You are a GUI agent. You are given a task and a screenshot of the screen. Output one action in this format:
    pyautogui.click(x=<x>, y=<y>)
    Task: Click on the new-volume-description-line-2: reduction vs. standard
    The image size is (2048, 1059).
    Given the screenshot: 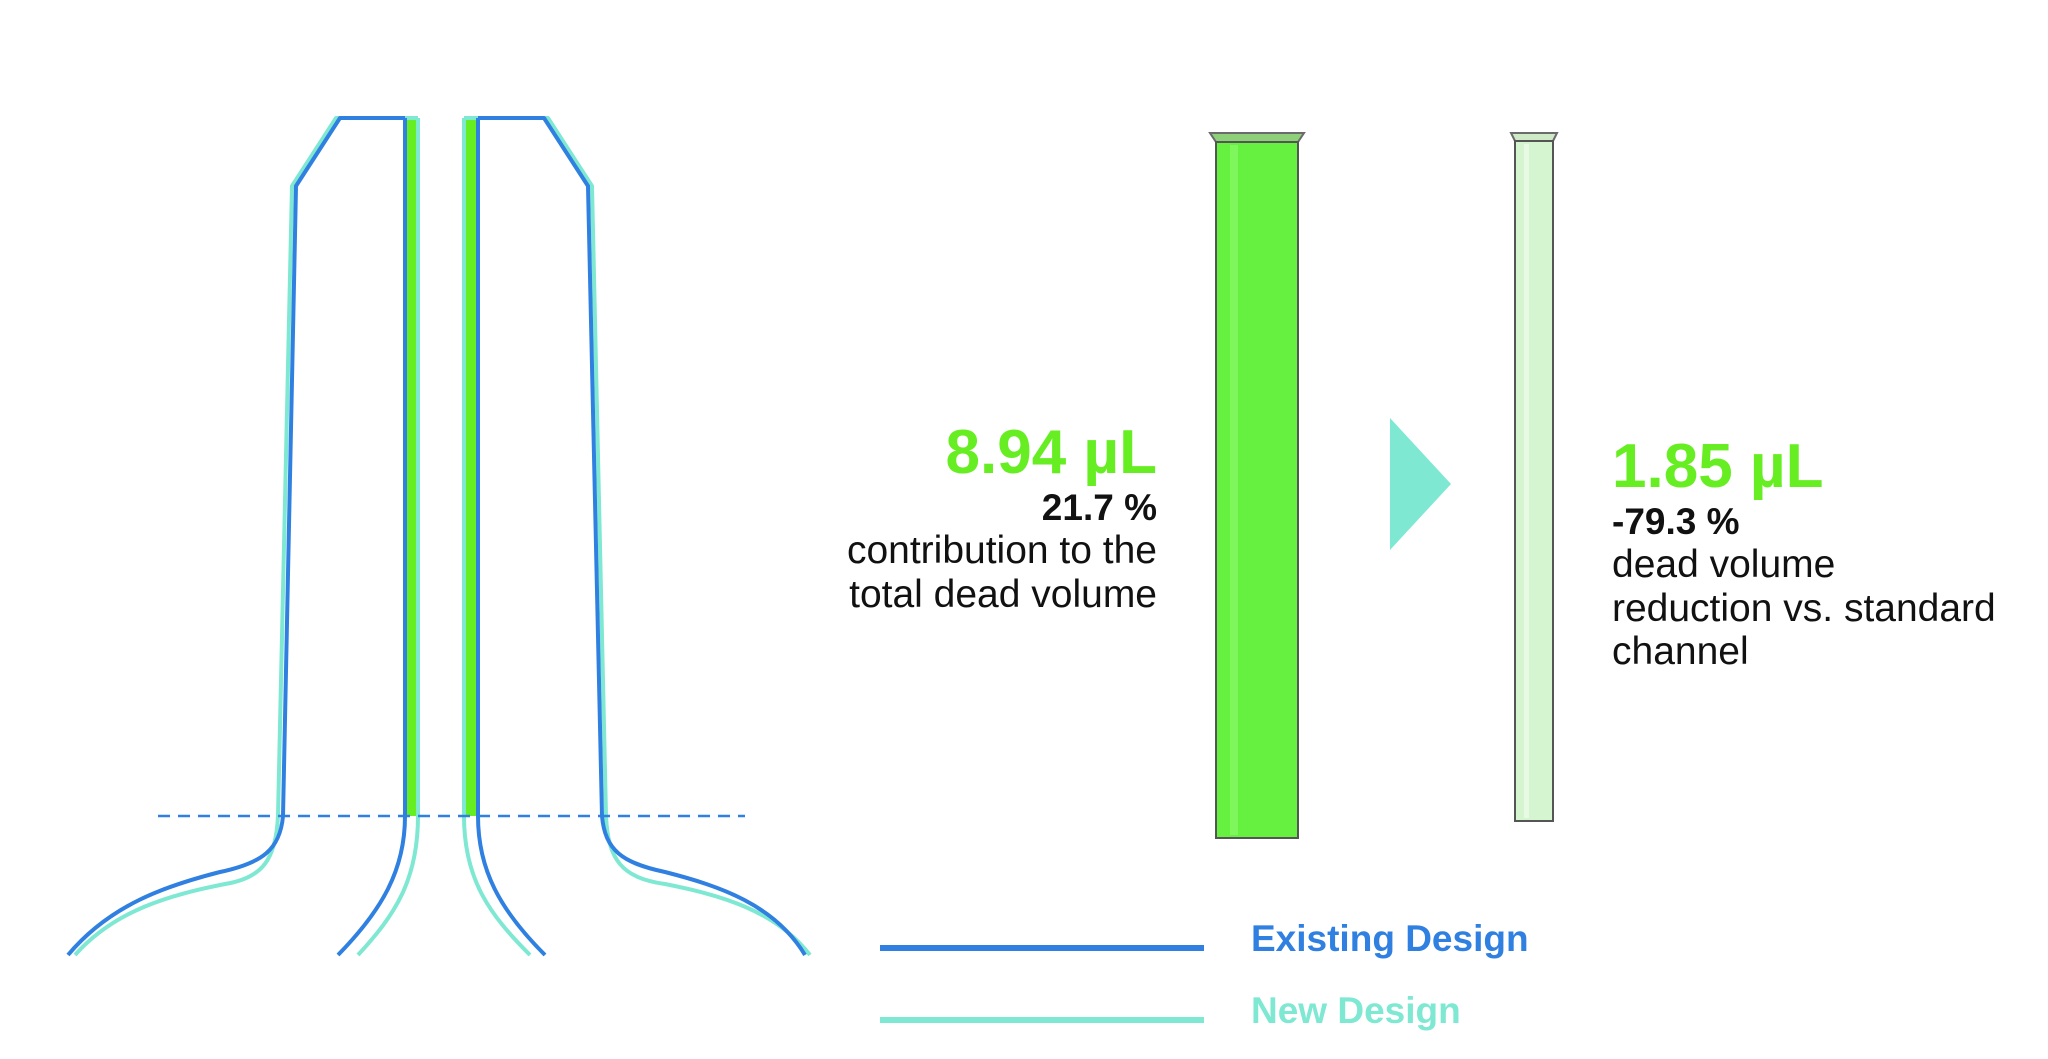 What is the action you would take?
    pyautogui.click(x=1804, y=608)
    